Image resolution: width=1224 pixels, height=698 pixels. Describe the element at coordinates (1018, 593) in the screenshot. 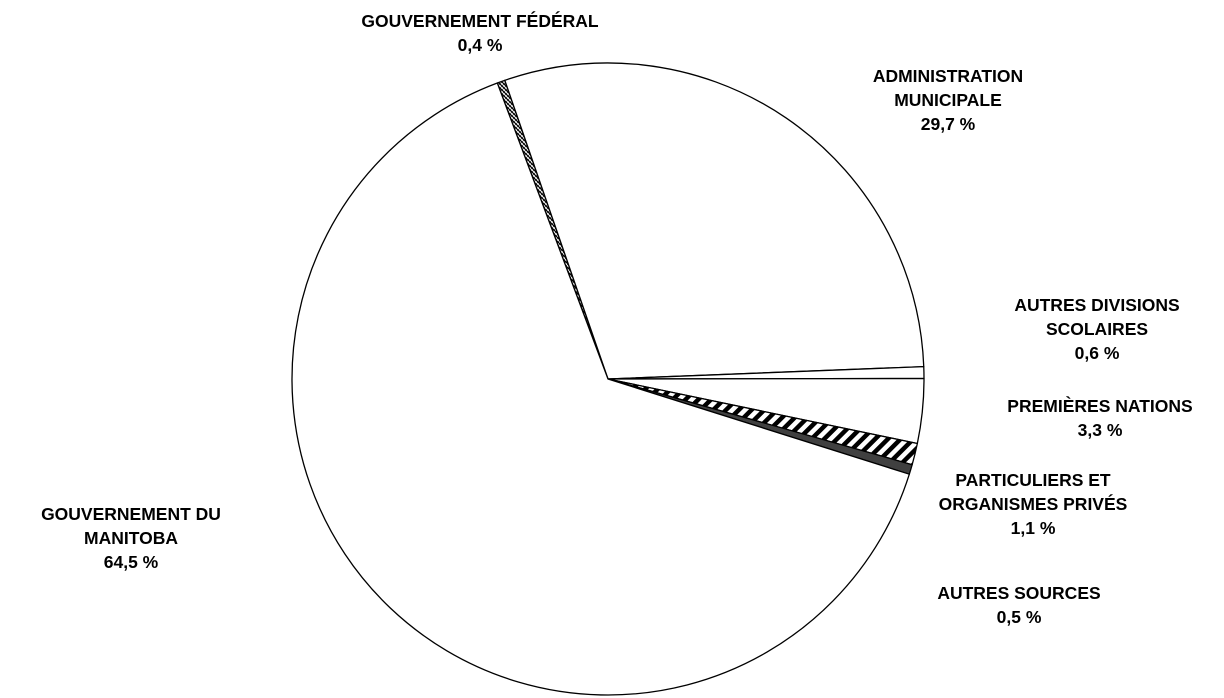

I see `slice-name-line: AUTRES SOURCES` at that location.